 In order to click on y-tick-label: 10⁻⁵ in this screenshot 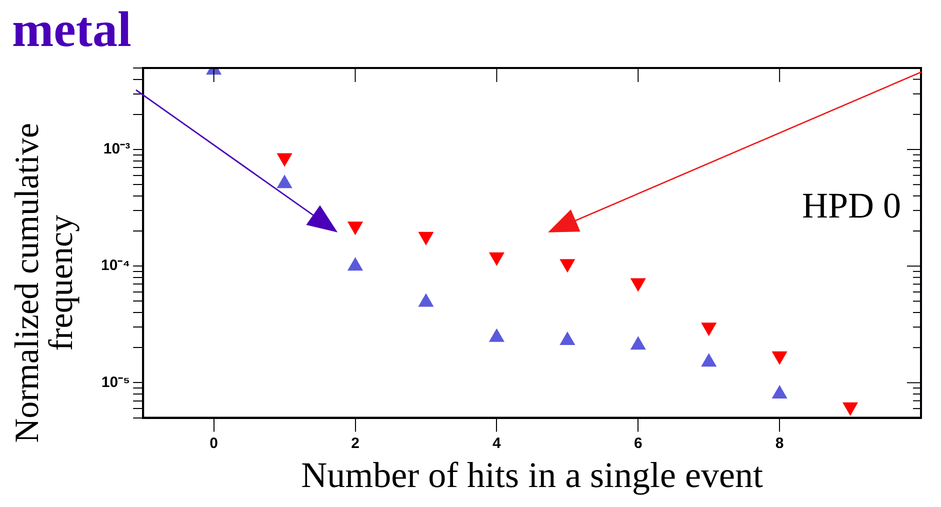, I will do `click(115, 382)`.